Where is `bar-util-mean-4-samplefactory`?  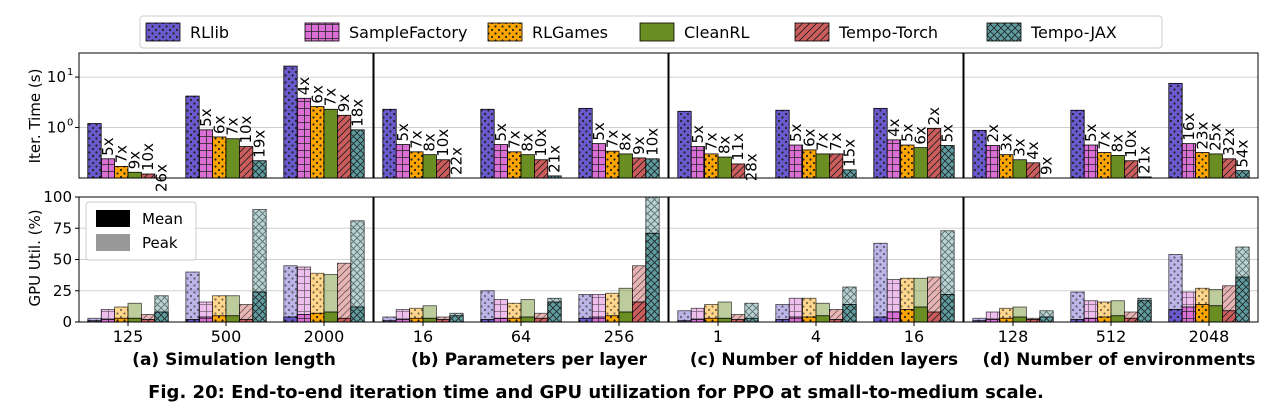
bar-util-mean-4-samplefactory is located at coordinates (796, 319).